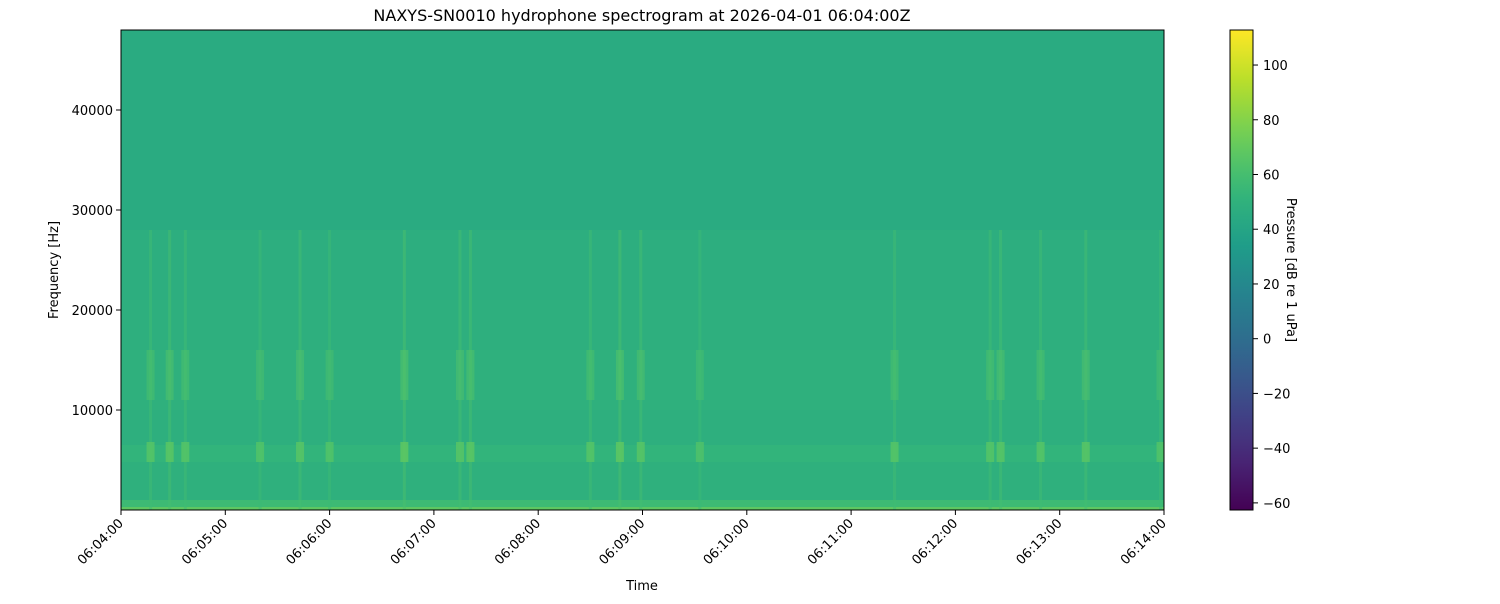 Image resolution: width=1500 pixels, height=604 pixels. Describe the element at coordinates (727, 542) in the screenshot. I see `x-tick-label: 06:10:00` at that location.